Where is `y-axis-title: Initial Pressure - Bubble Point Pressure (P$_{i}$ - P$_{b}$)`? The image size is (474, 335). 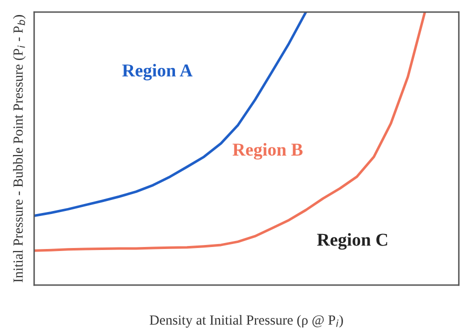 y-axis-title: Initial Pressure - Bubble Point Pressure (P$_{i}$ - P$_{b}$) is located at coordinates (19, 148).